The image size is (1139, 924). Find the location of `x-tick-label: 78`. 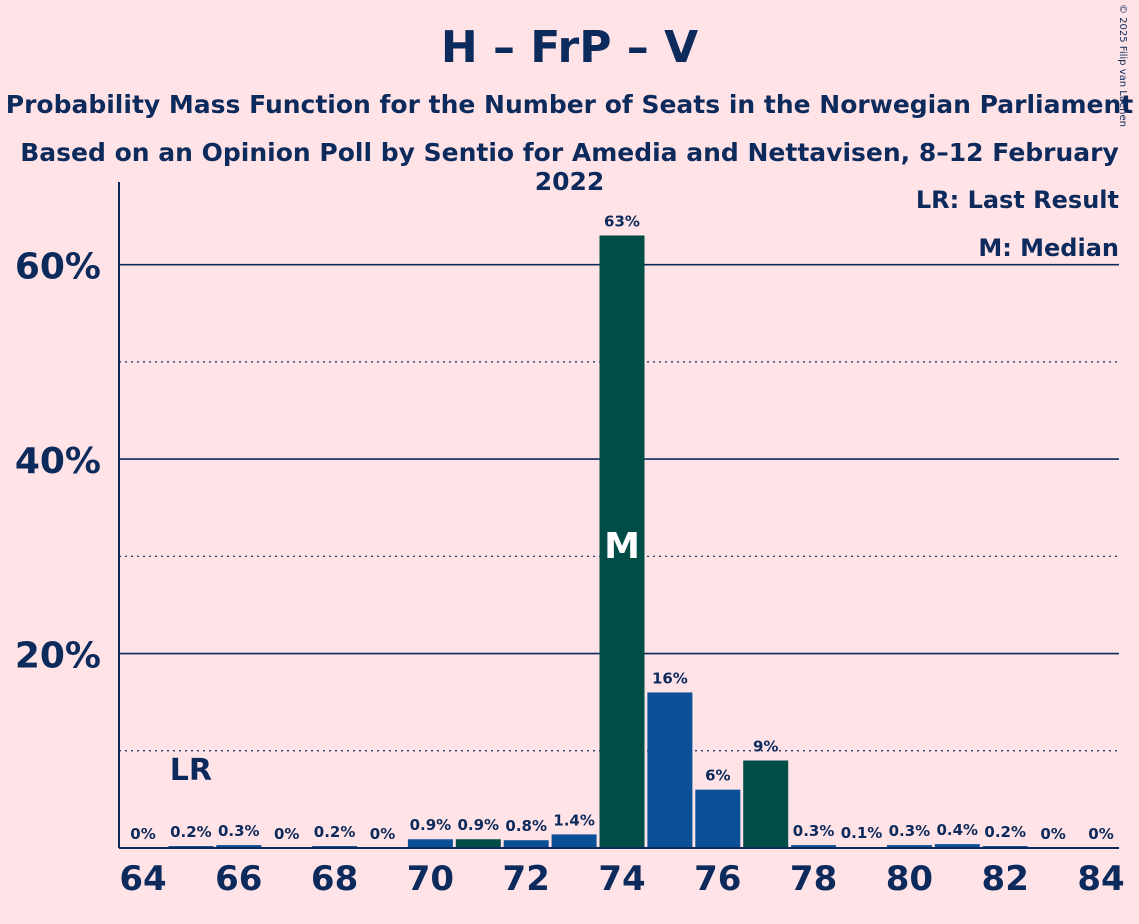

x-tick-label: 78 is located at coordinates (813, 879).